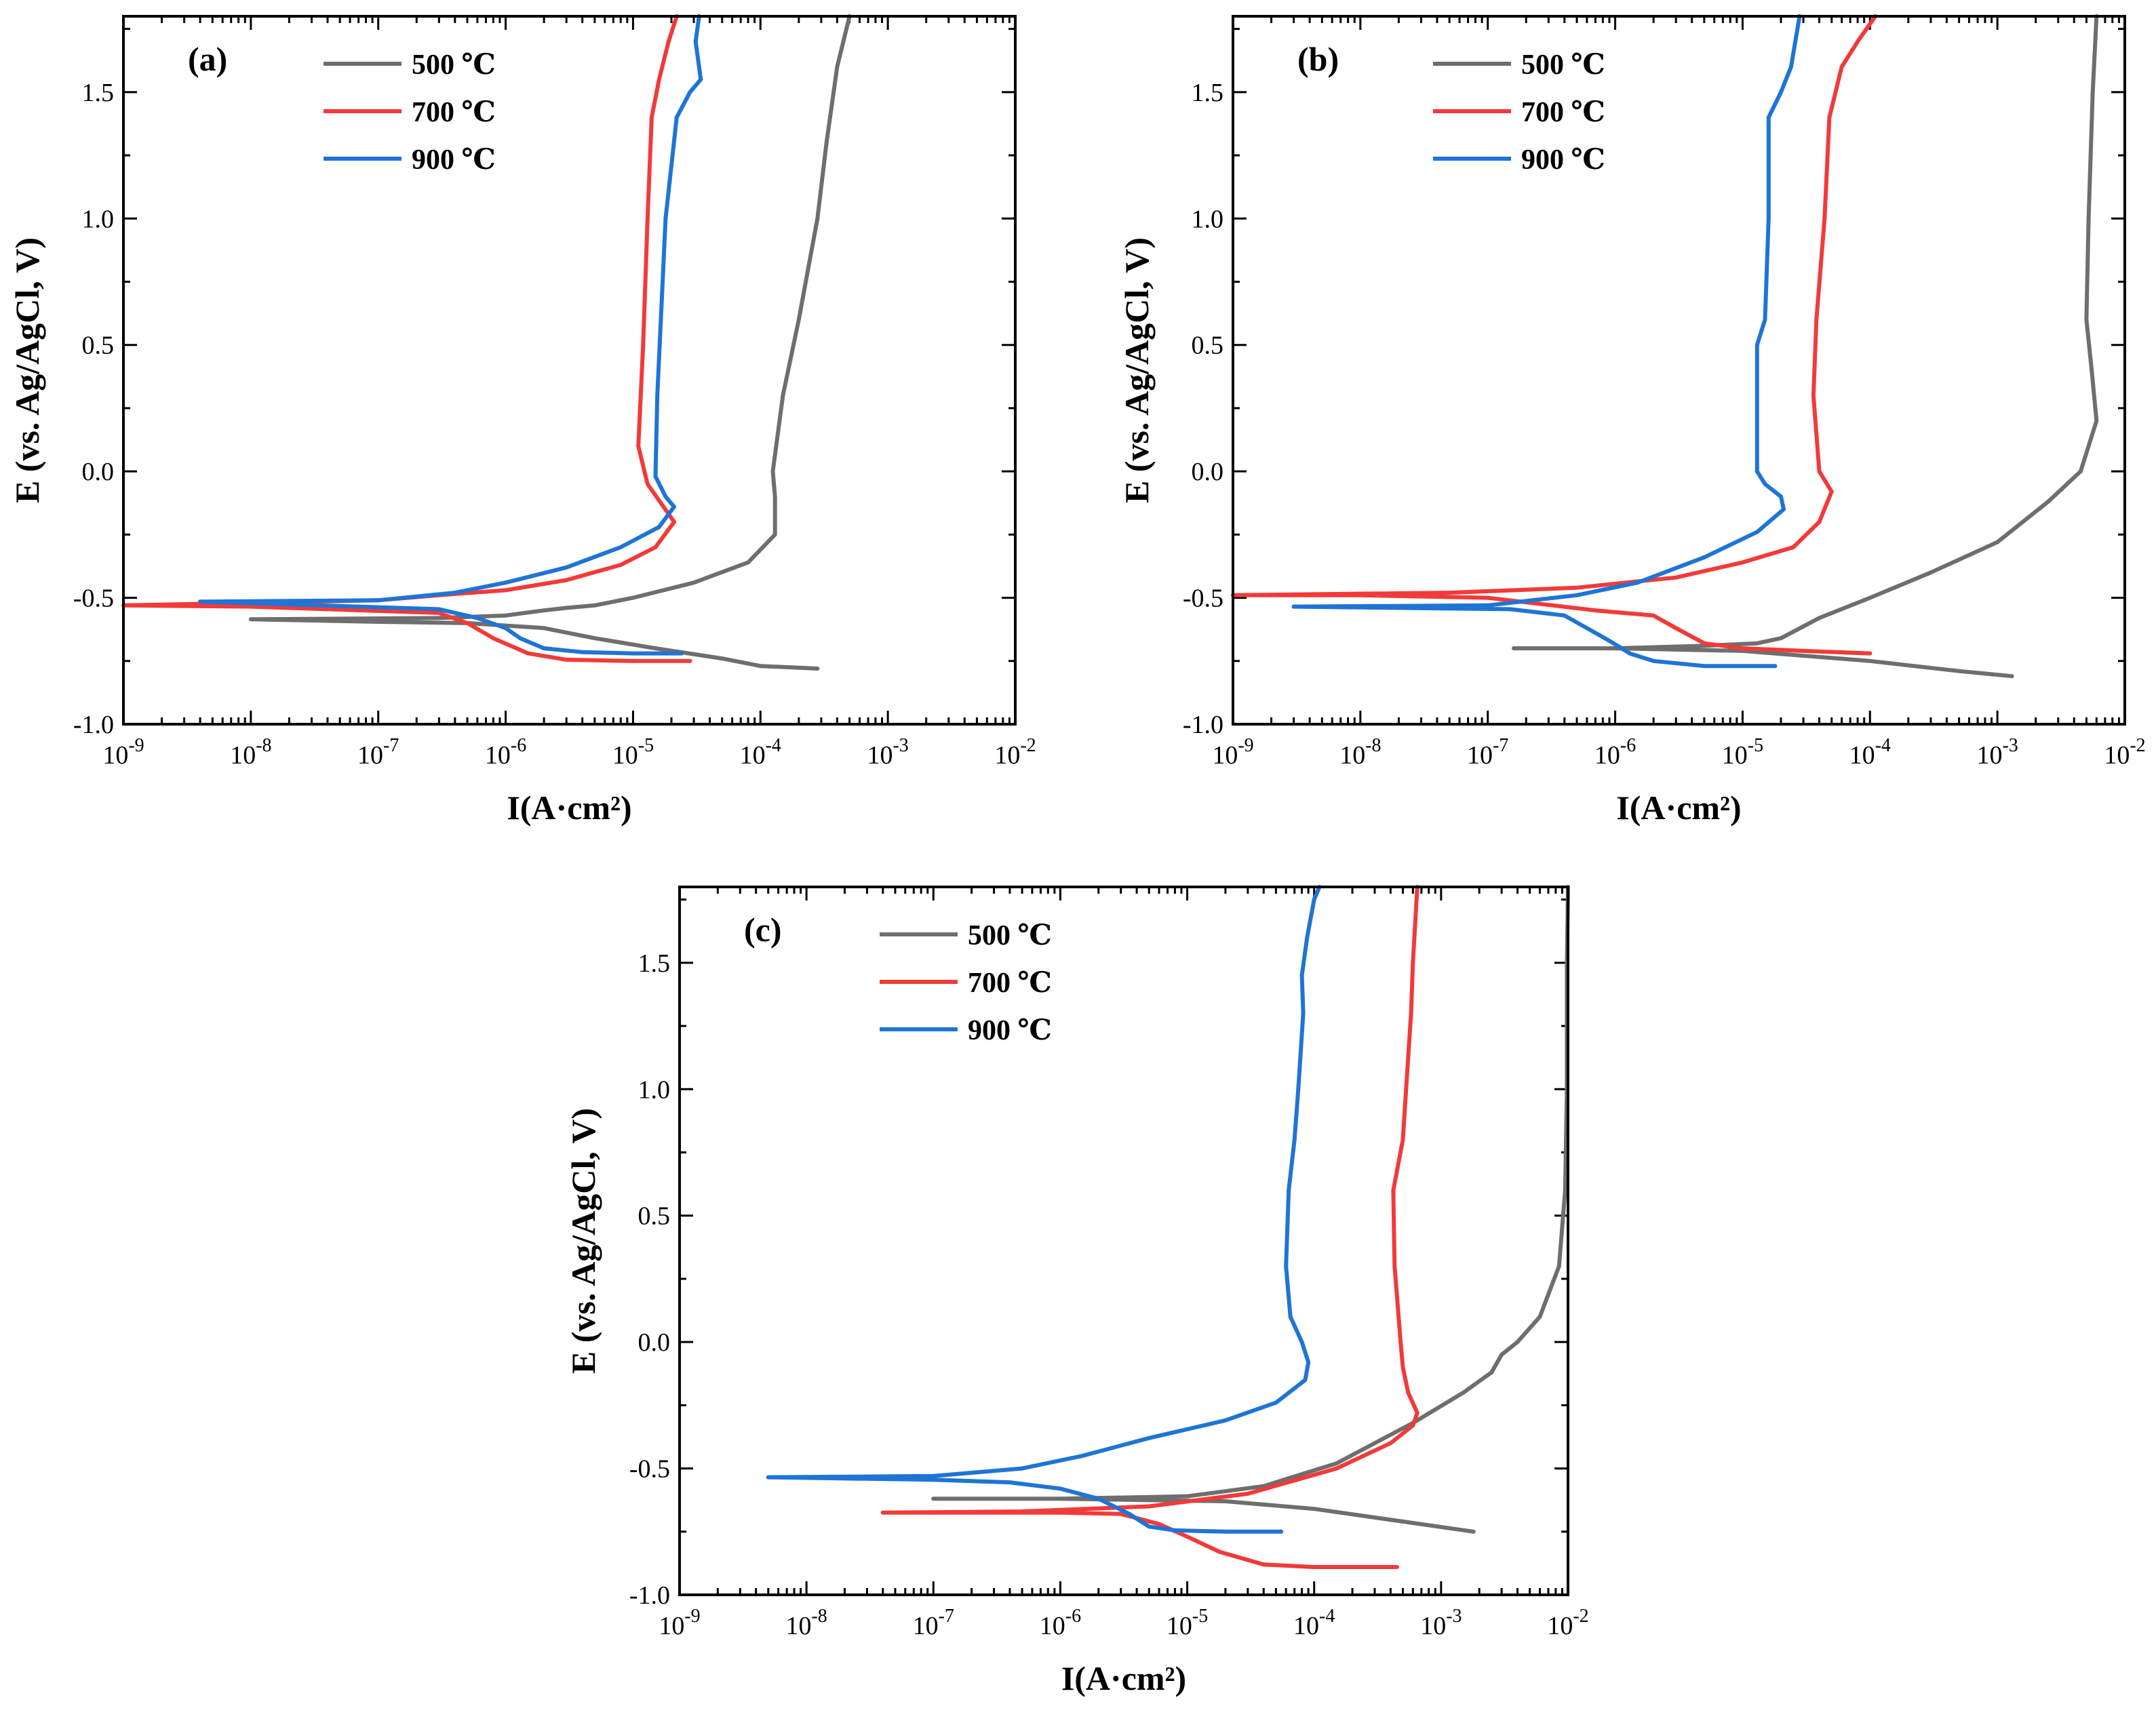  I want to click on x-tick-label: 10⁻⁴, so click(1870, 753).